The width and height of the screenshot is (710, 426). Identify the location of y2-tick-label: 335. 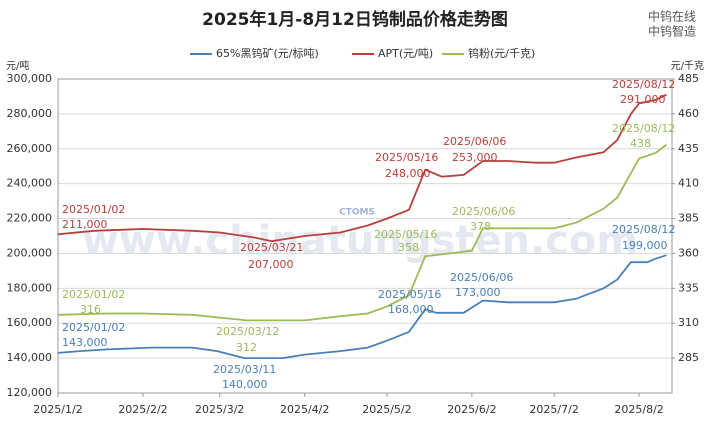
(688, 287).